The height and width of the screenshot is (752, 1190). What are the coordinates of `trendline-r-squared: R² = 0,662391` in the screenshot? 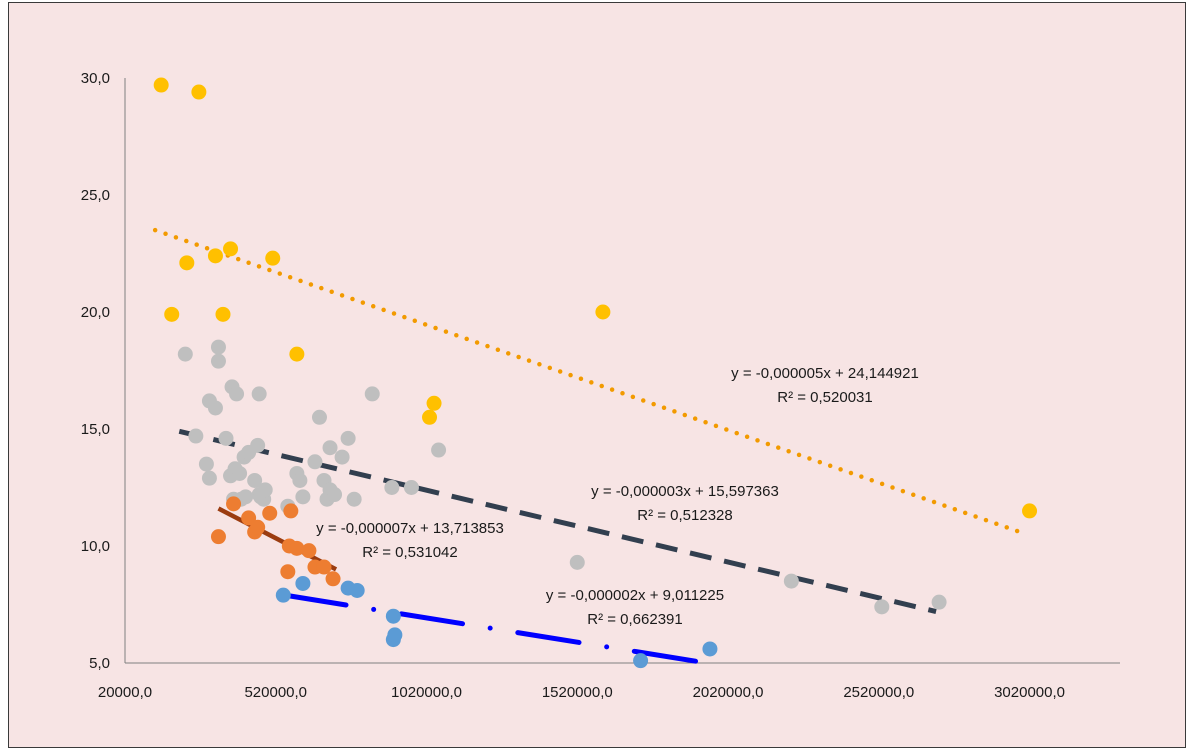 It's located at (635, 619).